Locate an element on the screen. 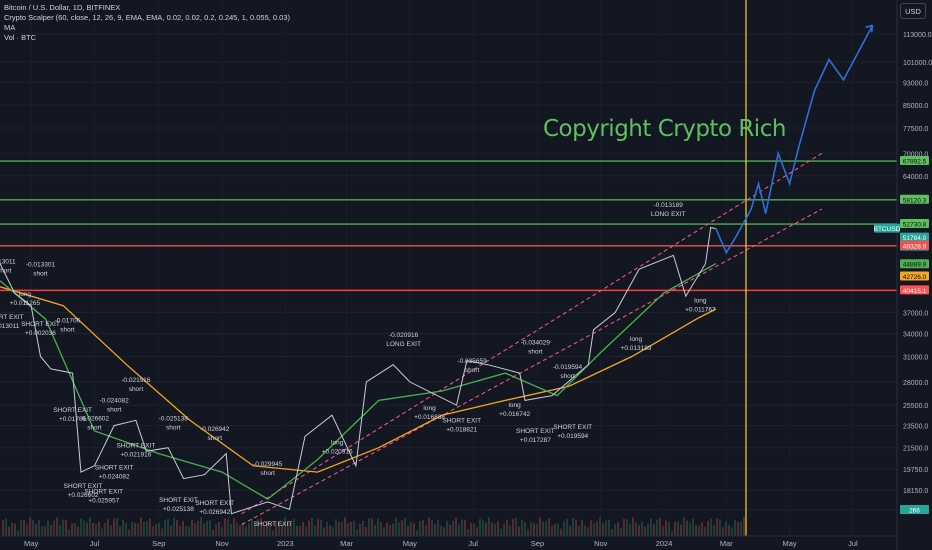 The height and width of the screenshot is (550, 932). symbol-title: Bitcoin / U.S. Dollar, 1D, BITFINEX is located at coordinates (62, 7).